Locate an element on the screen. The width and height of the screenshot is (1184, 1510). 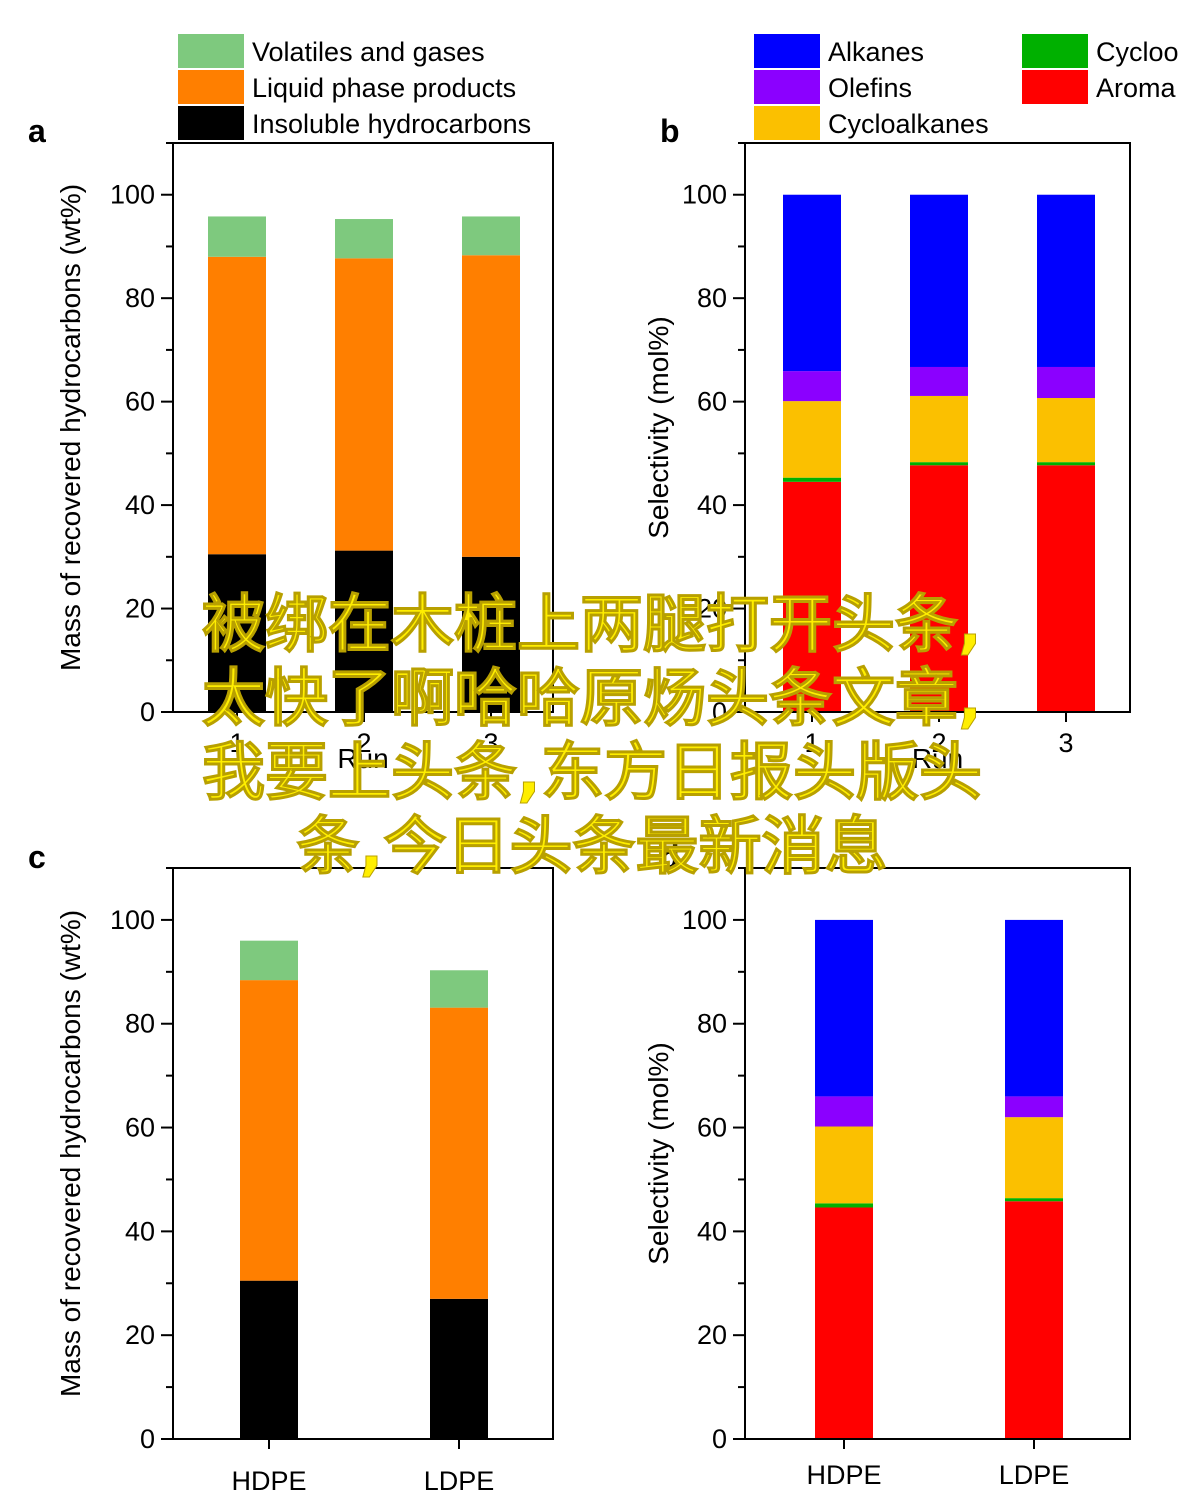
y-axis-title: Selectivity (mol%) is located at coordinates (658, 1153).